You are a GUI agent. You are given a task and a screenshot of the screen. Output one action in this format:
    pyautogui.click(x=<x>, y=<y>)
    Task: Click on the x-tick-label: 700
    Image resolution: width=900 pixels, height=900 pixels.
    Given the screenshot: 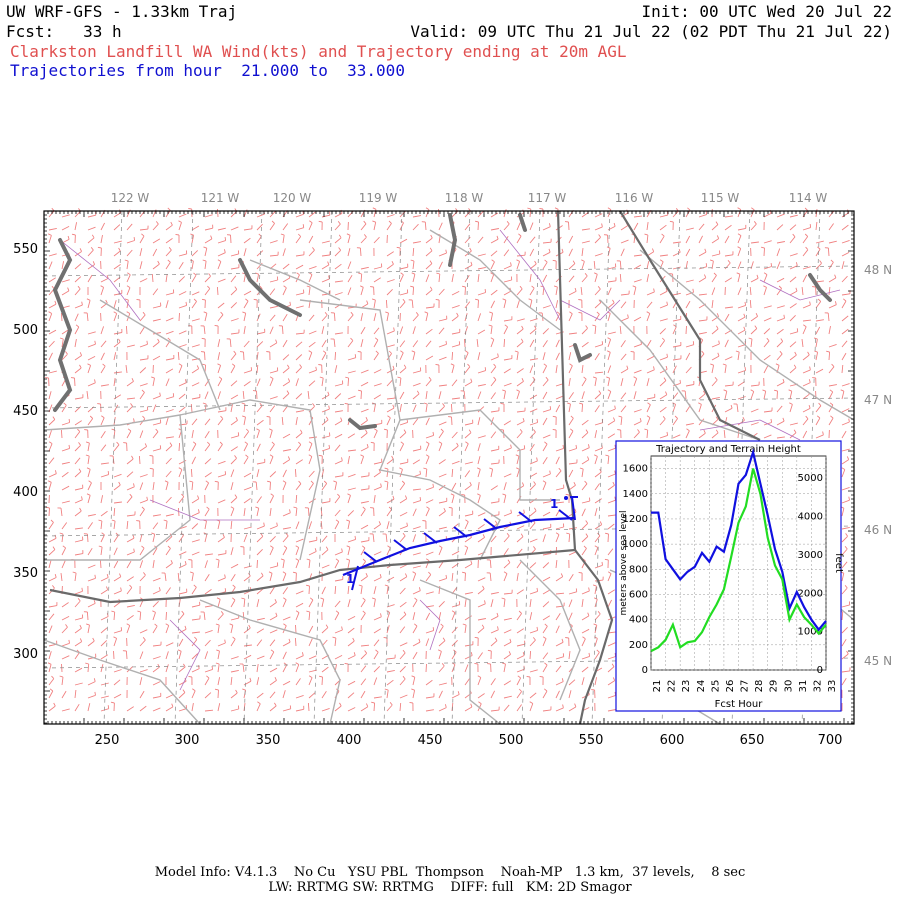 What is the action you would take?
    pyautogui.click(x=830, y=740)
    